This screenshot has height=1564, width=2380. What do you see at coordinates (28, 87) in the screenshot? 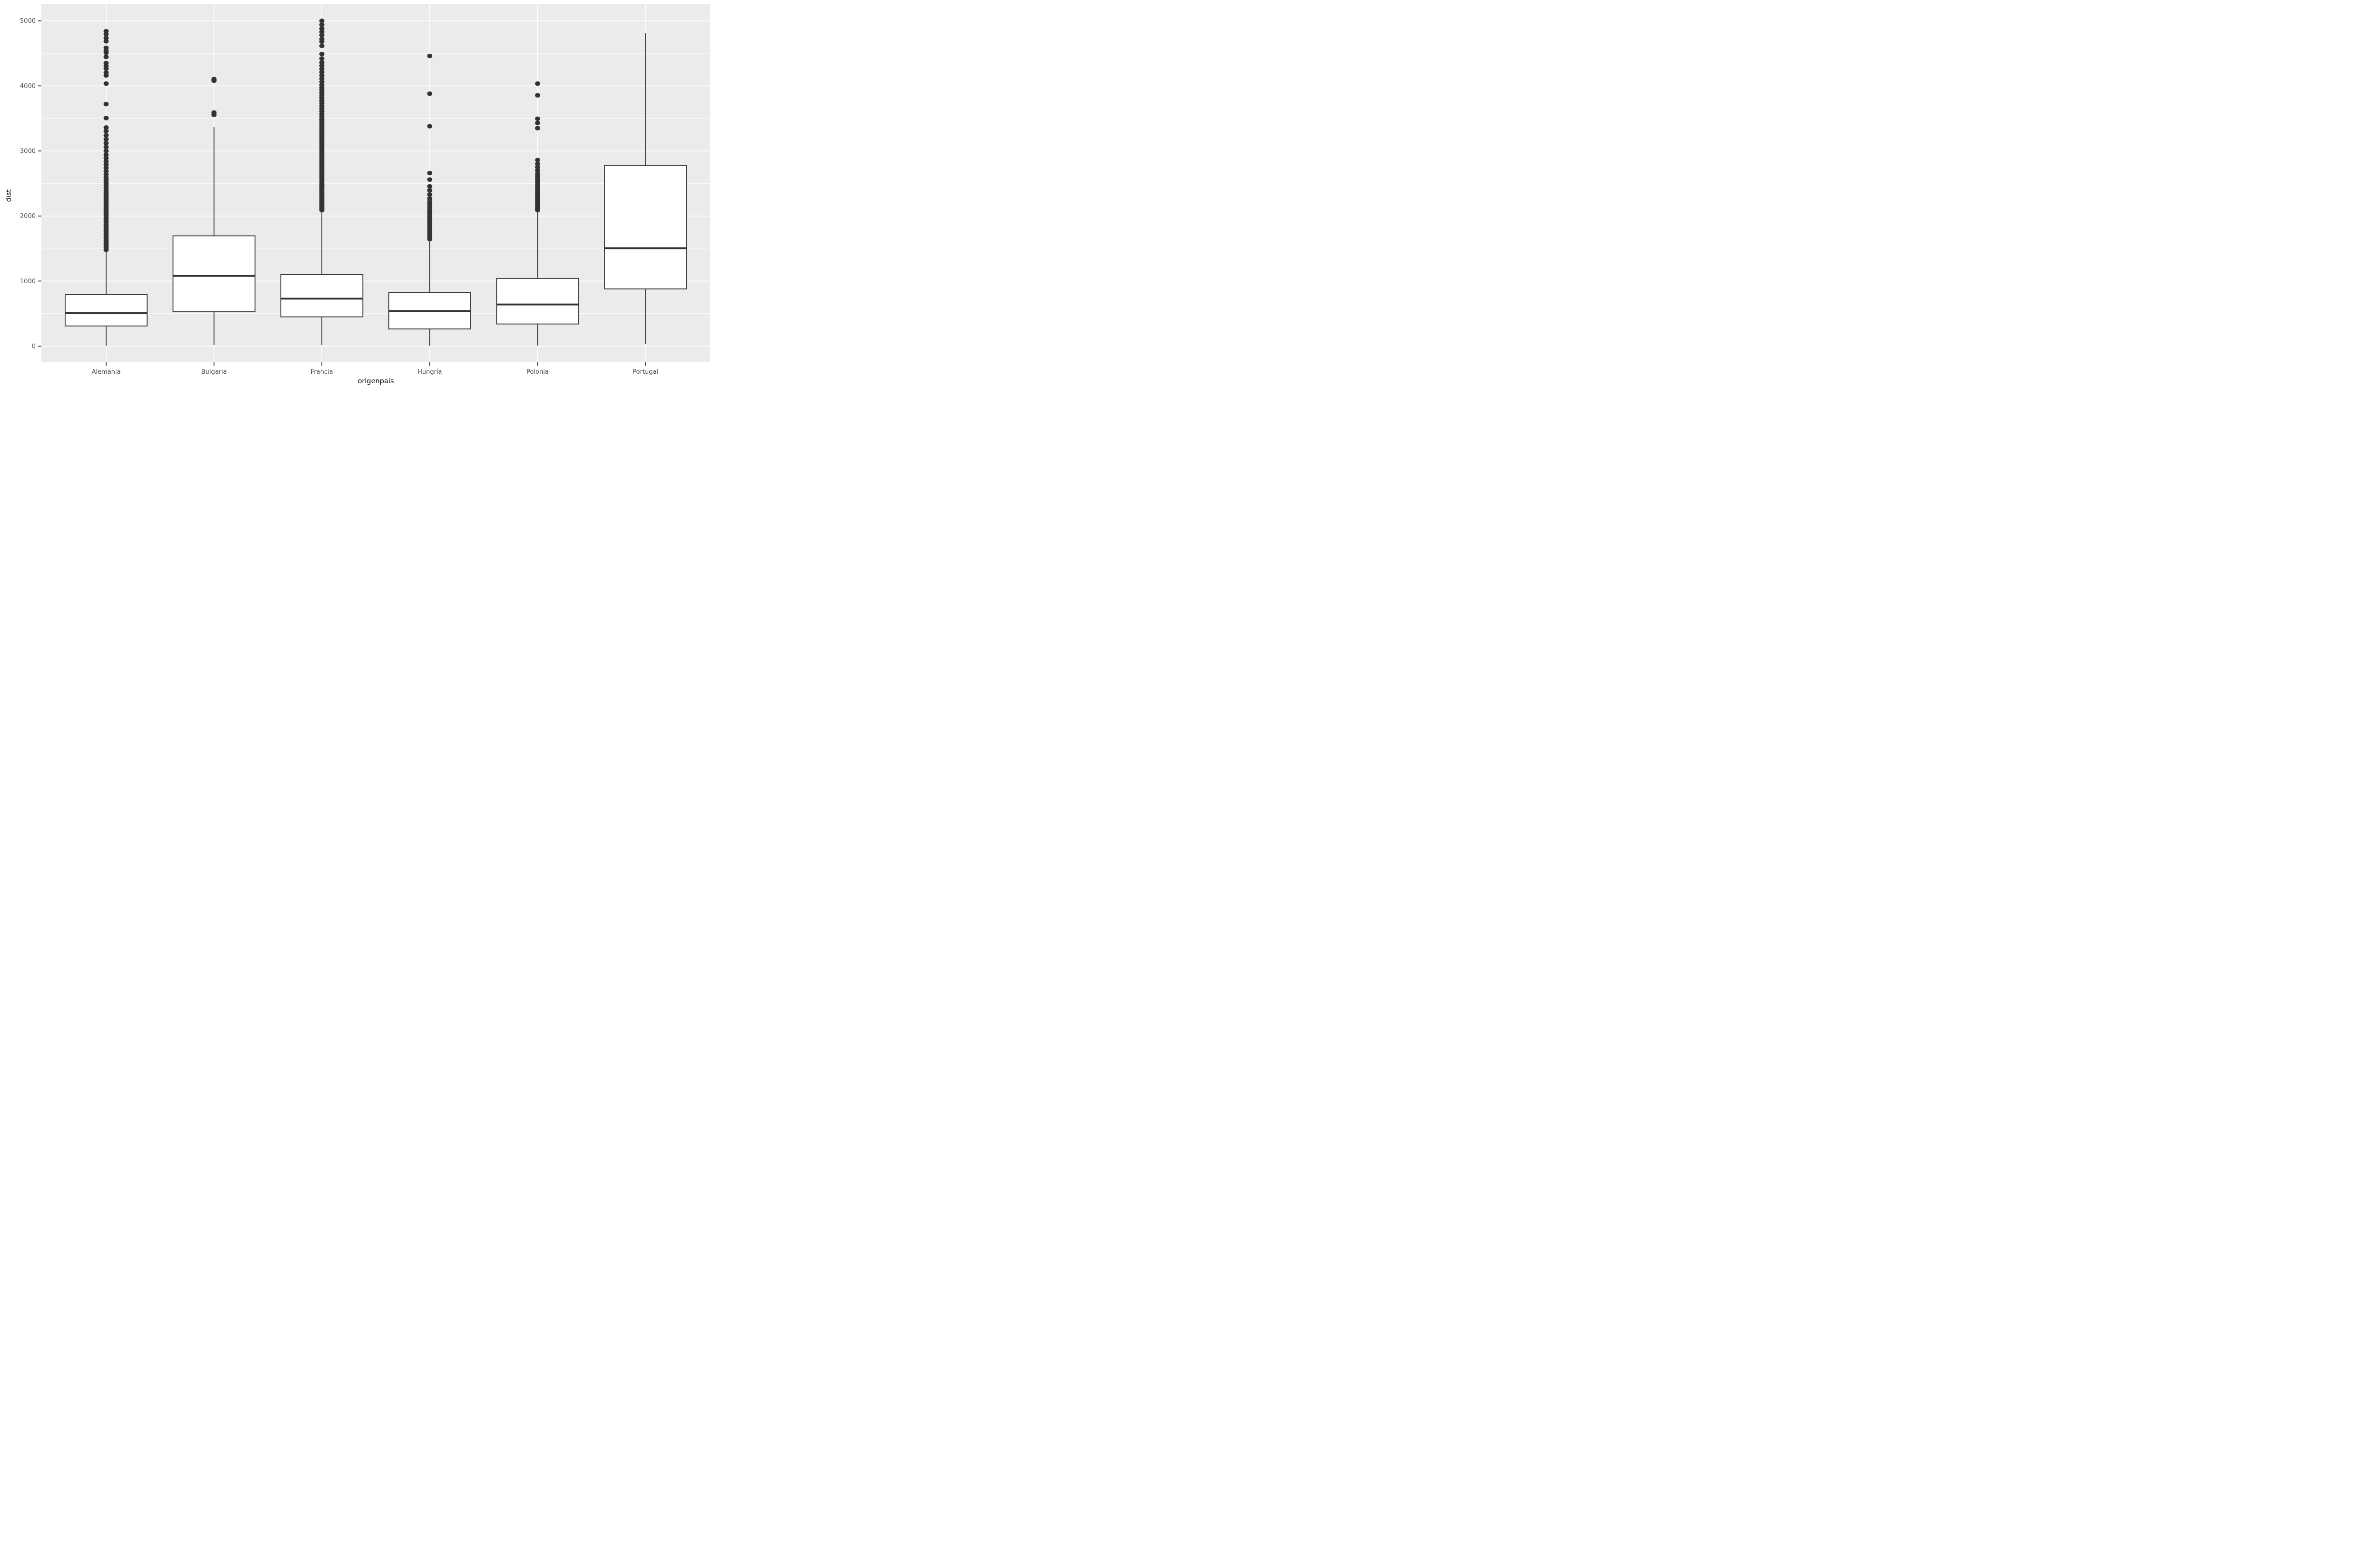
I see `y-tick-label: 4000` at bounding box center [28, 87].